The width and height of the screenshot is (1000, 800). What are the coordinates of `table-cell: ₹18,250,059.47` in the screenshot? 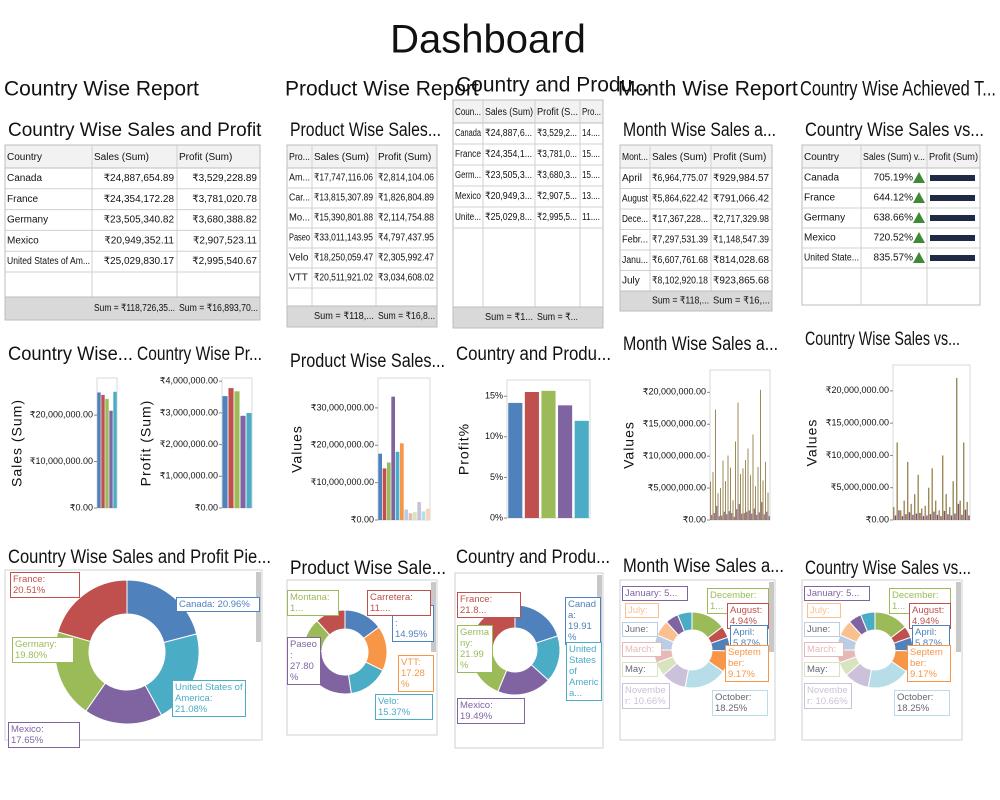 It's located at (343, 258).